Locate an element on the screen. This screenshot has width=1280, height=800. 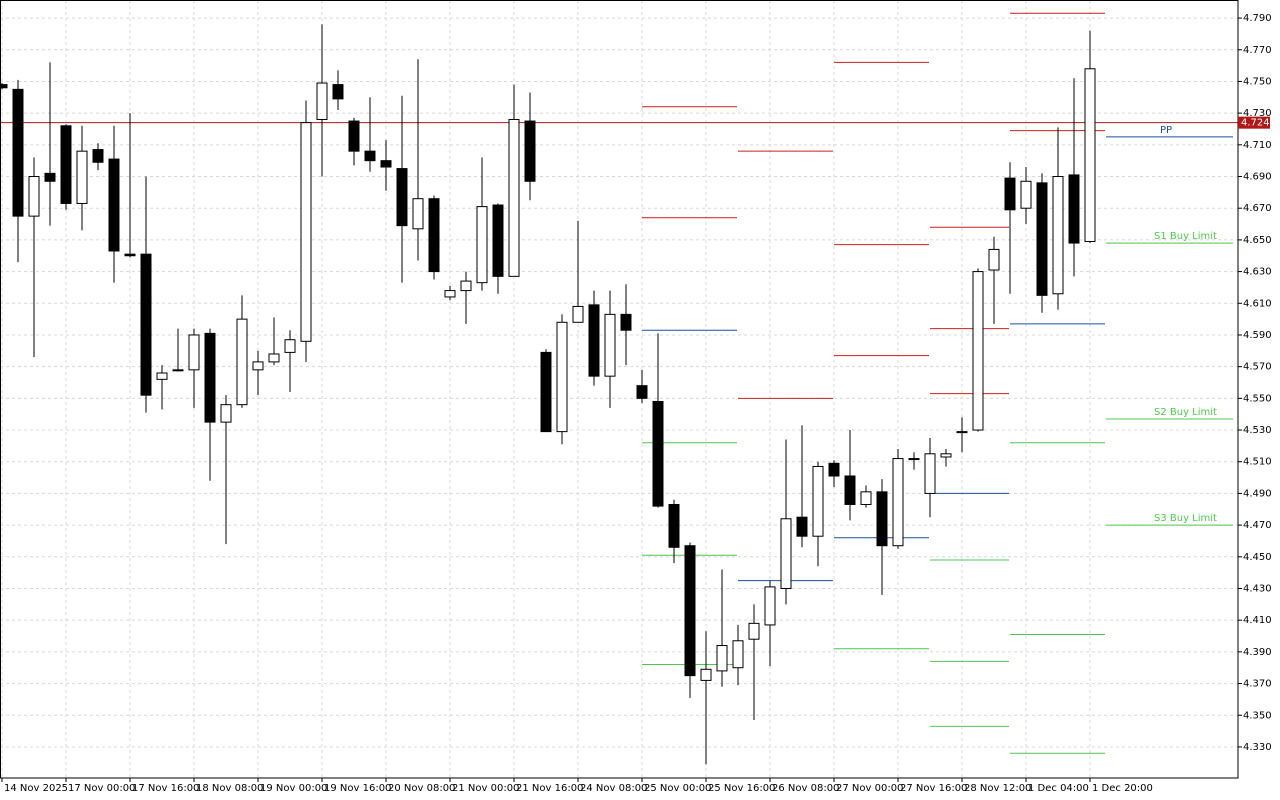
x-tick-label: 19 Nov 16:00 is located at coordinates (357, 788).